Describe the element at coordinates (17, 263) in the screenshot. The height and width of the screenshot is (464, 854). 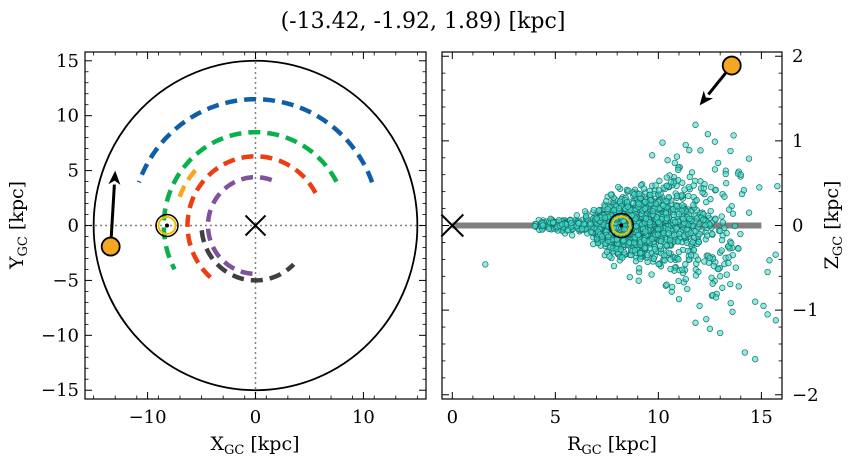
I see `left-ylabel-symbol: Y` at that location.